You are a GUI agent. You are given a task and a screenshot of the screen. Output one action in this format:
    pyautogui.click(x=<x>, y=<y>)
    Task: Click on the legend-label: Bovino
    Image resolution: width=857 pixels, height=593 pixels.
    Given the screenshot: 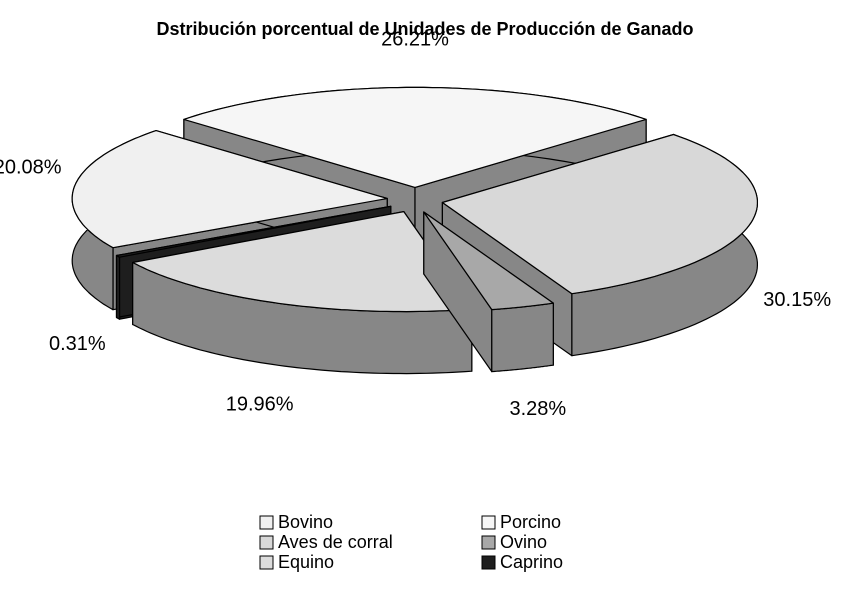 What is the action you would take?
    pyautogui.click(x=305, y=522)
    